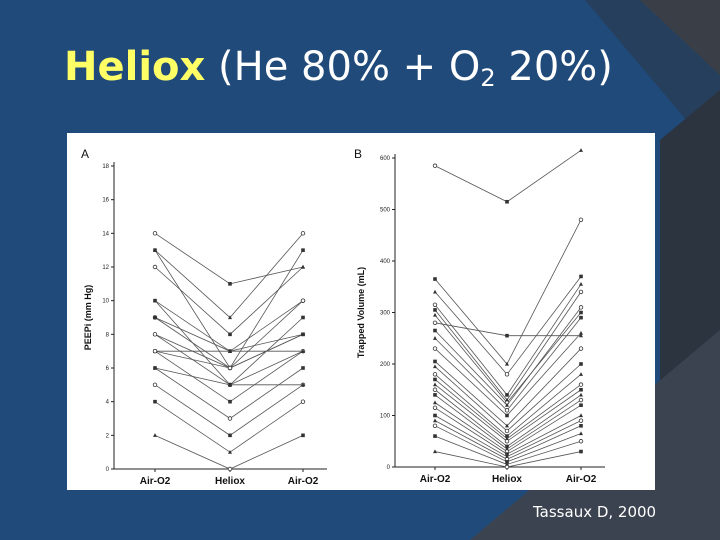 This screenshot has width=720, height=540. I want to click on y-tick-label-b-3: 300, so click(385, 314).